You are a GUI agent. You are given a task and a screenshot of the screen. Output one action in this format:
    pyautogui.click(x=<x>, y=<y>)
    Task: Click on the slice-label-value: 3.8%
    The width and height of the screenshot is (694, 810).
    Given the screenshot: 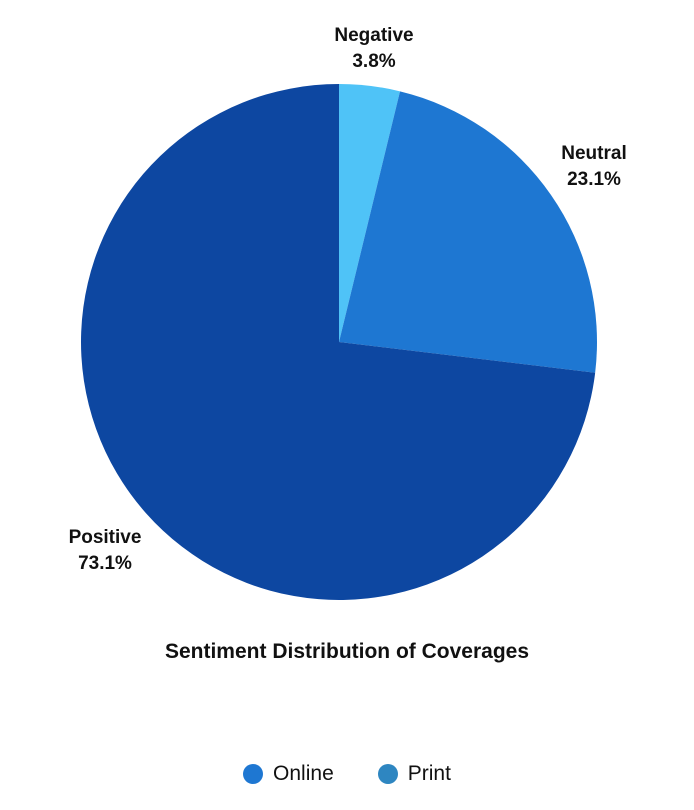 What is the action you would take?
    pyautogui.click(x=374, y=61)
    